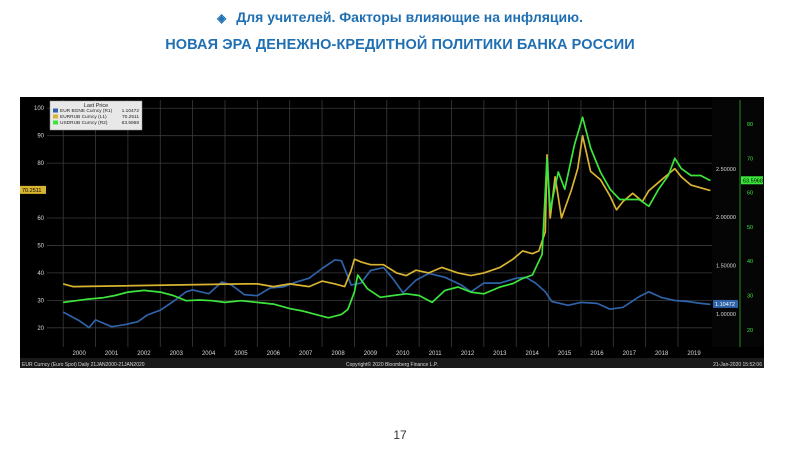  I want to click on x-tick-label: 2007, so click(306, 354).